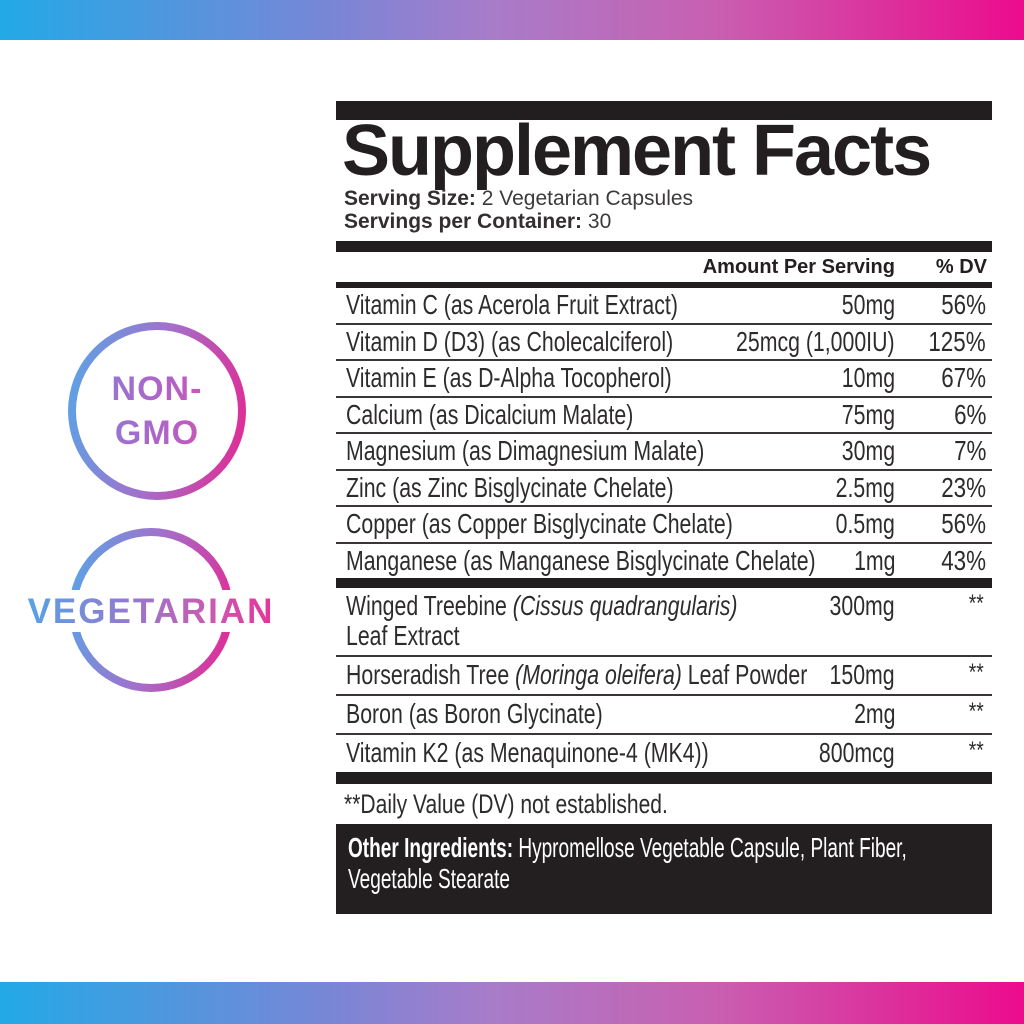  Describe the element at coordinates (963, 378) in the screenshot. I see `ingredient-dv: 67%` at that location.